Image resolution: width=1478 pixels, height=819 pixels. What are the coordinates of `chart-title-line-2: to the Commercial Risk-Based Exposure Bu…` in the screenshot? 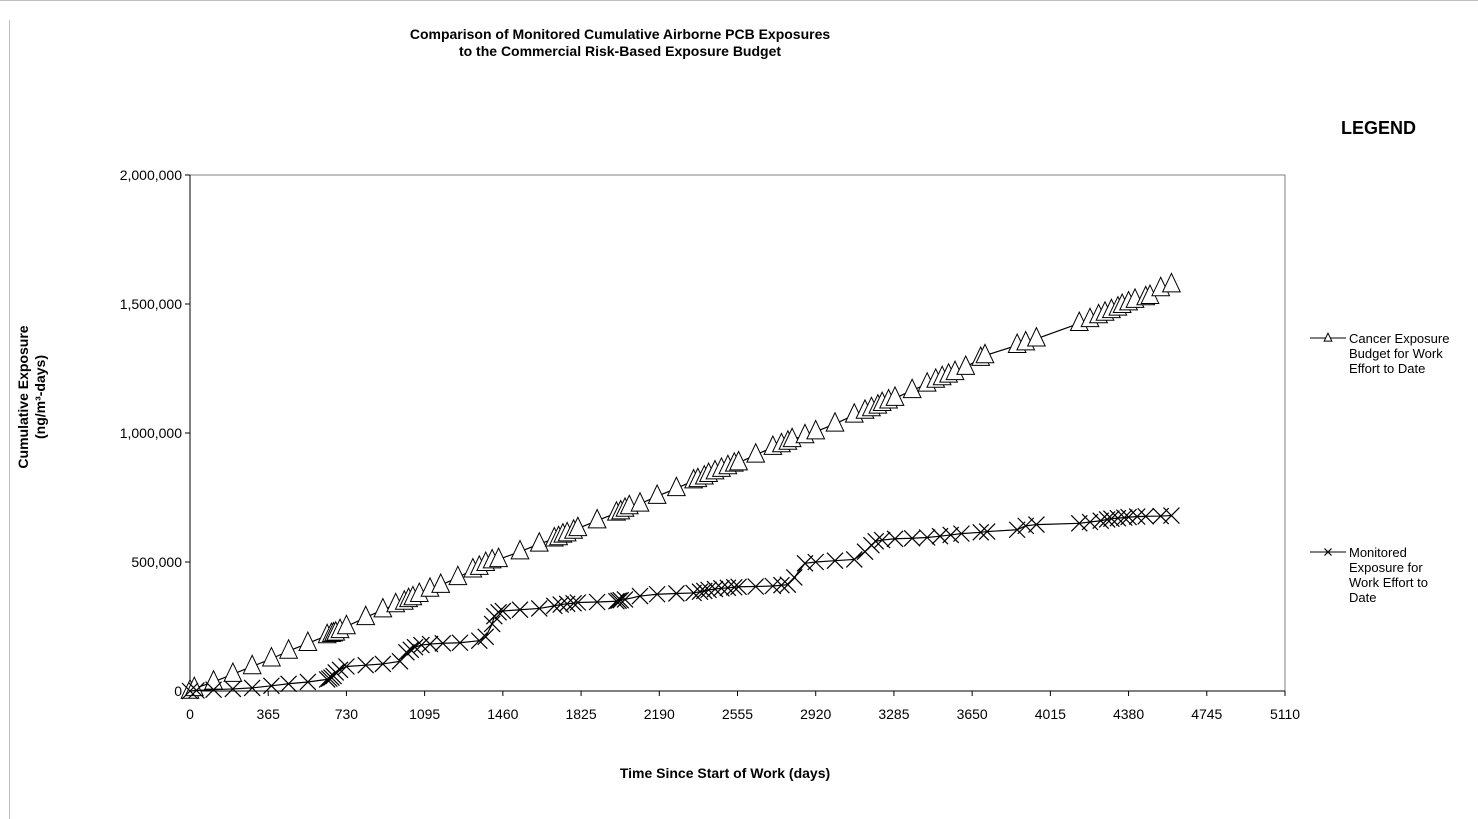 It's located at (620, 51).